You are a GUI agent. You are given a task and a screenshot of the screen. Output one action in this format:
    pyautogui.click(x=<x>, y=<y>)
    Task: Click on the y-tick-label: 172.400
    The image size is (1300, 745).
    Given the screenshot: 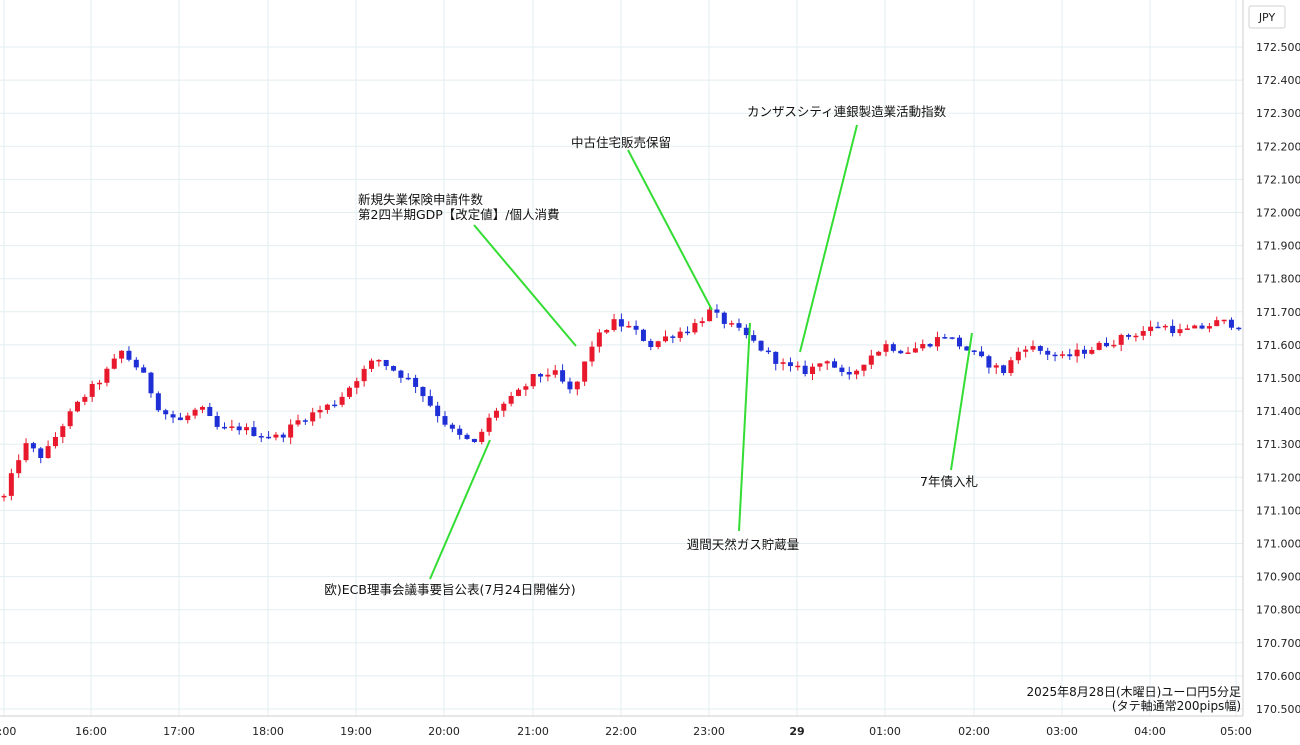 What is the action you would take?
    pyautogui.click(x=1278, y=80)
    